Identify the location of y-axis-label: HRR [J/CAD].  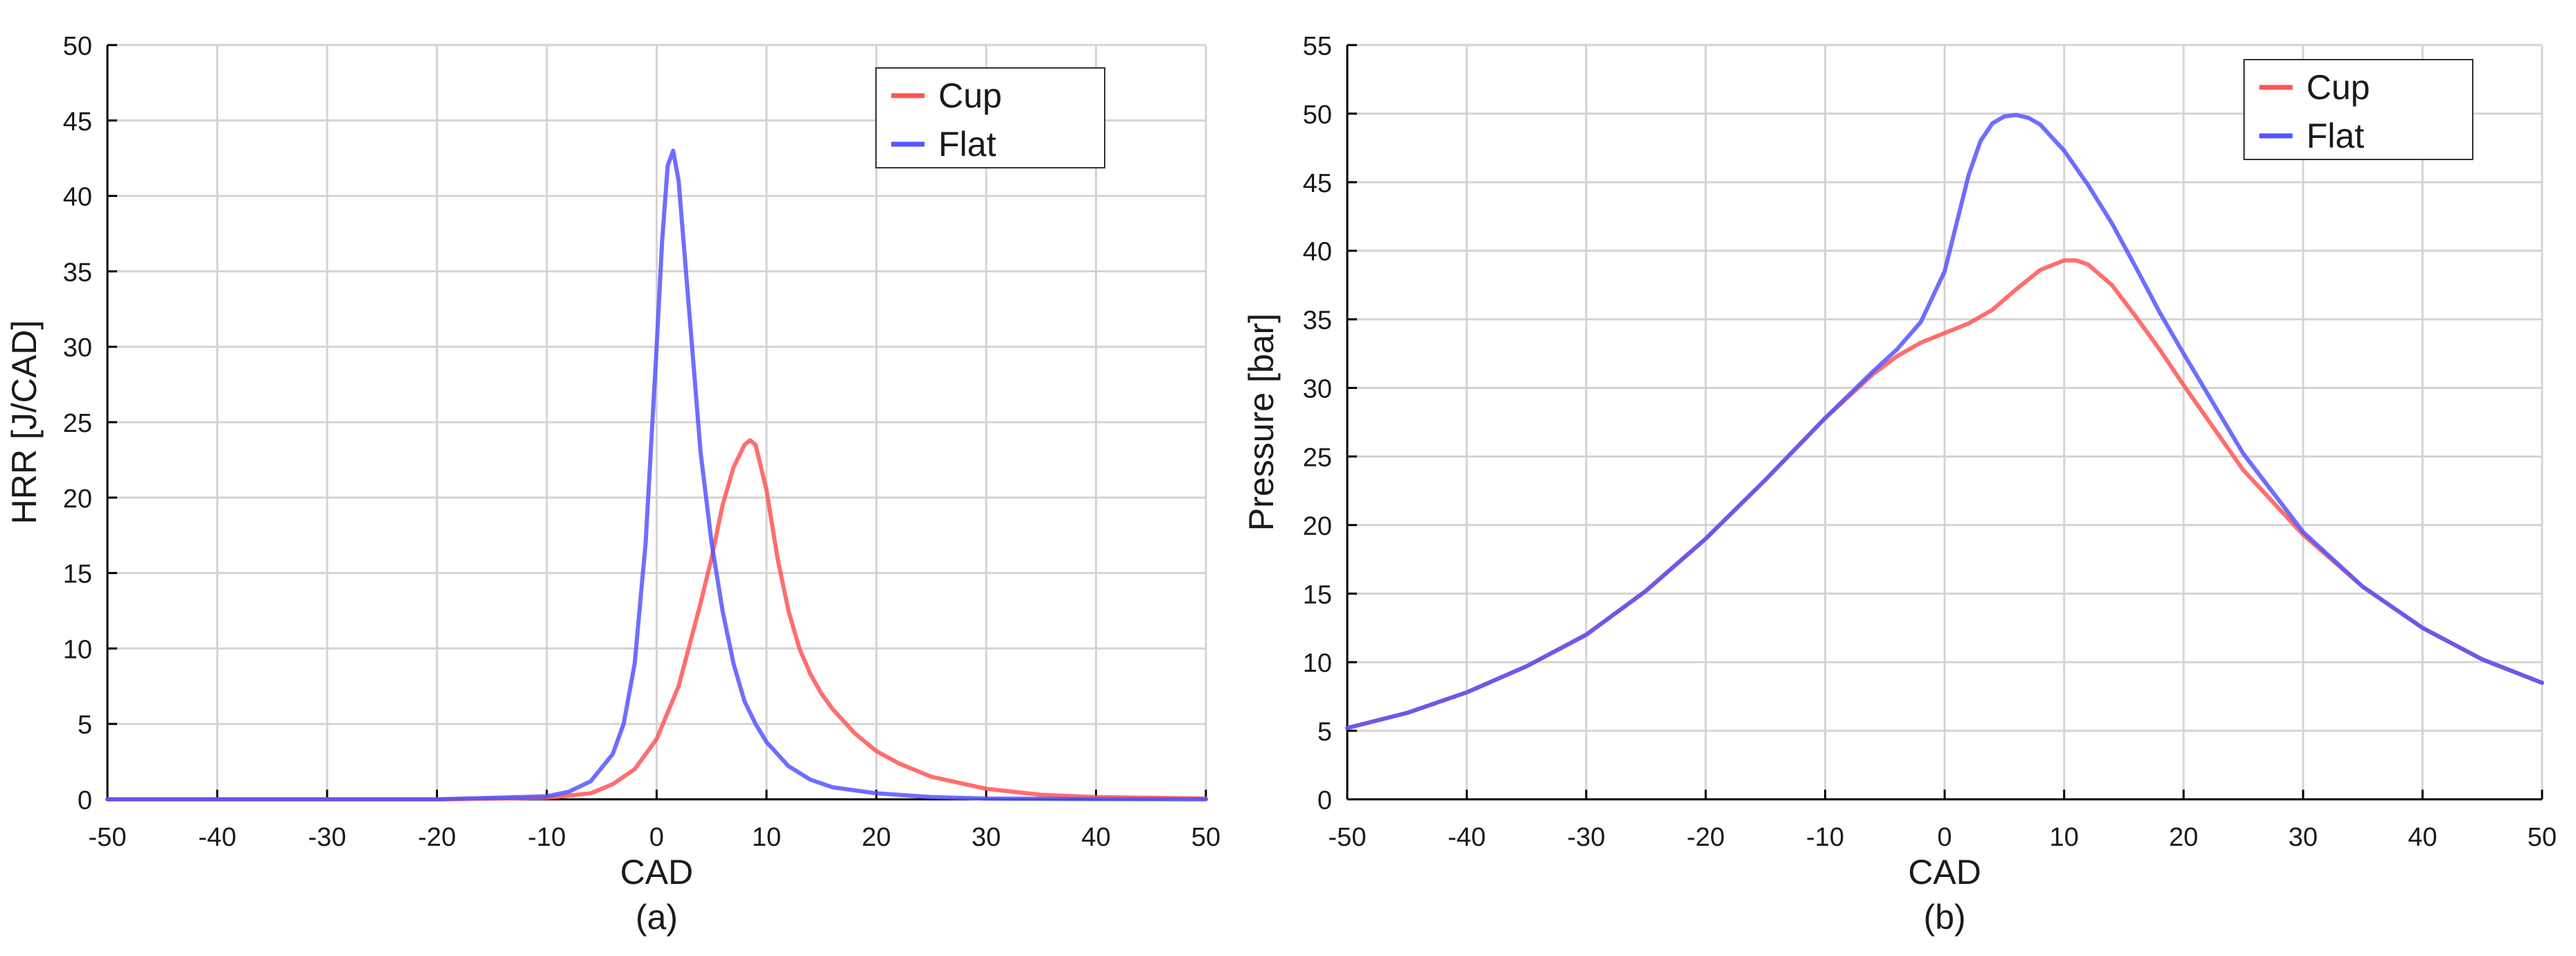
(24, 422).